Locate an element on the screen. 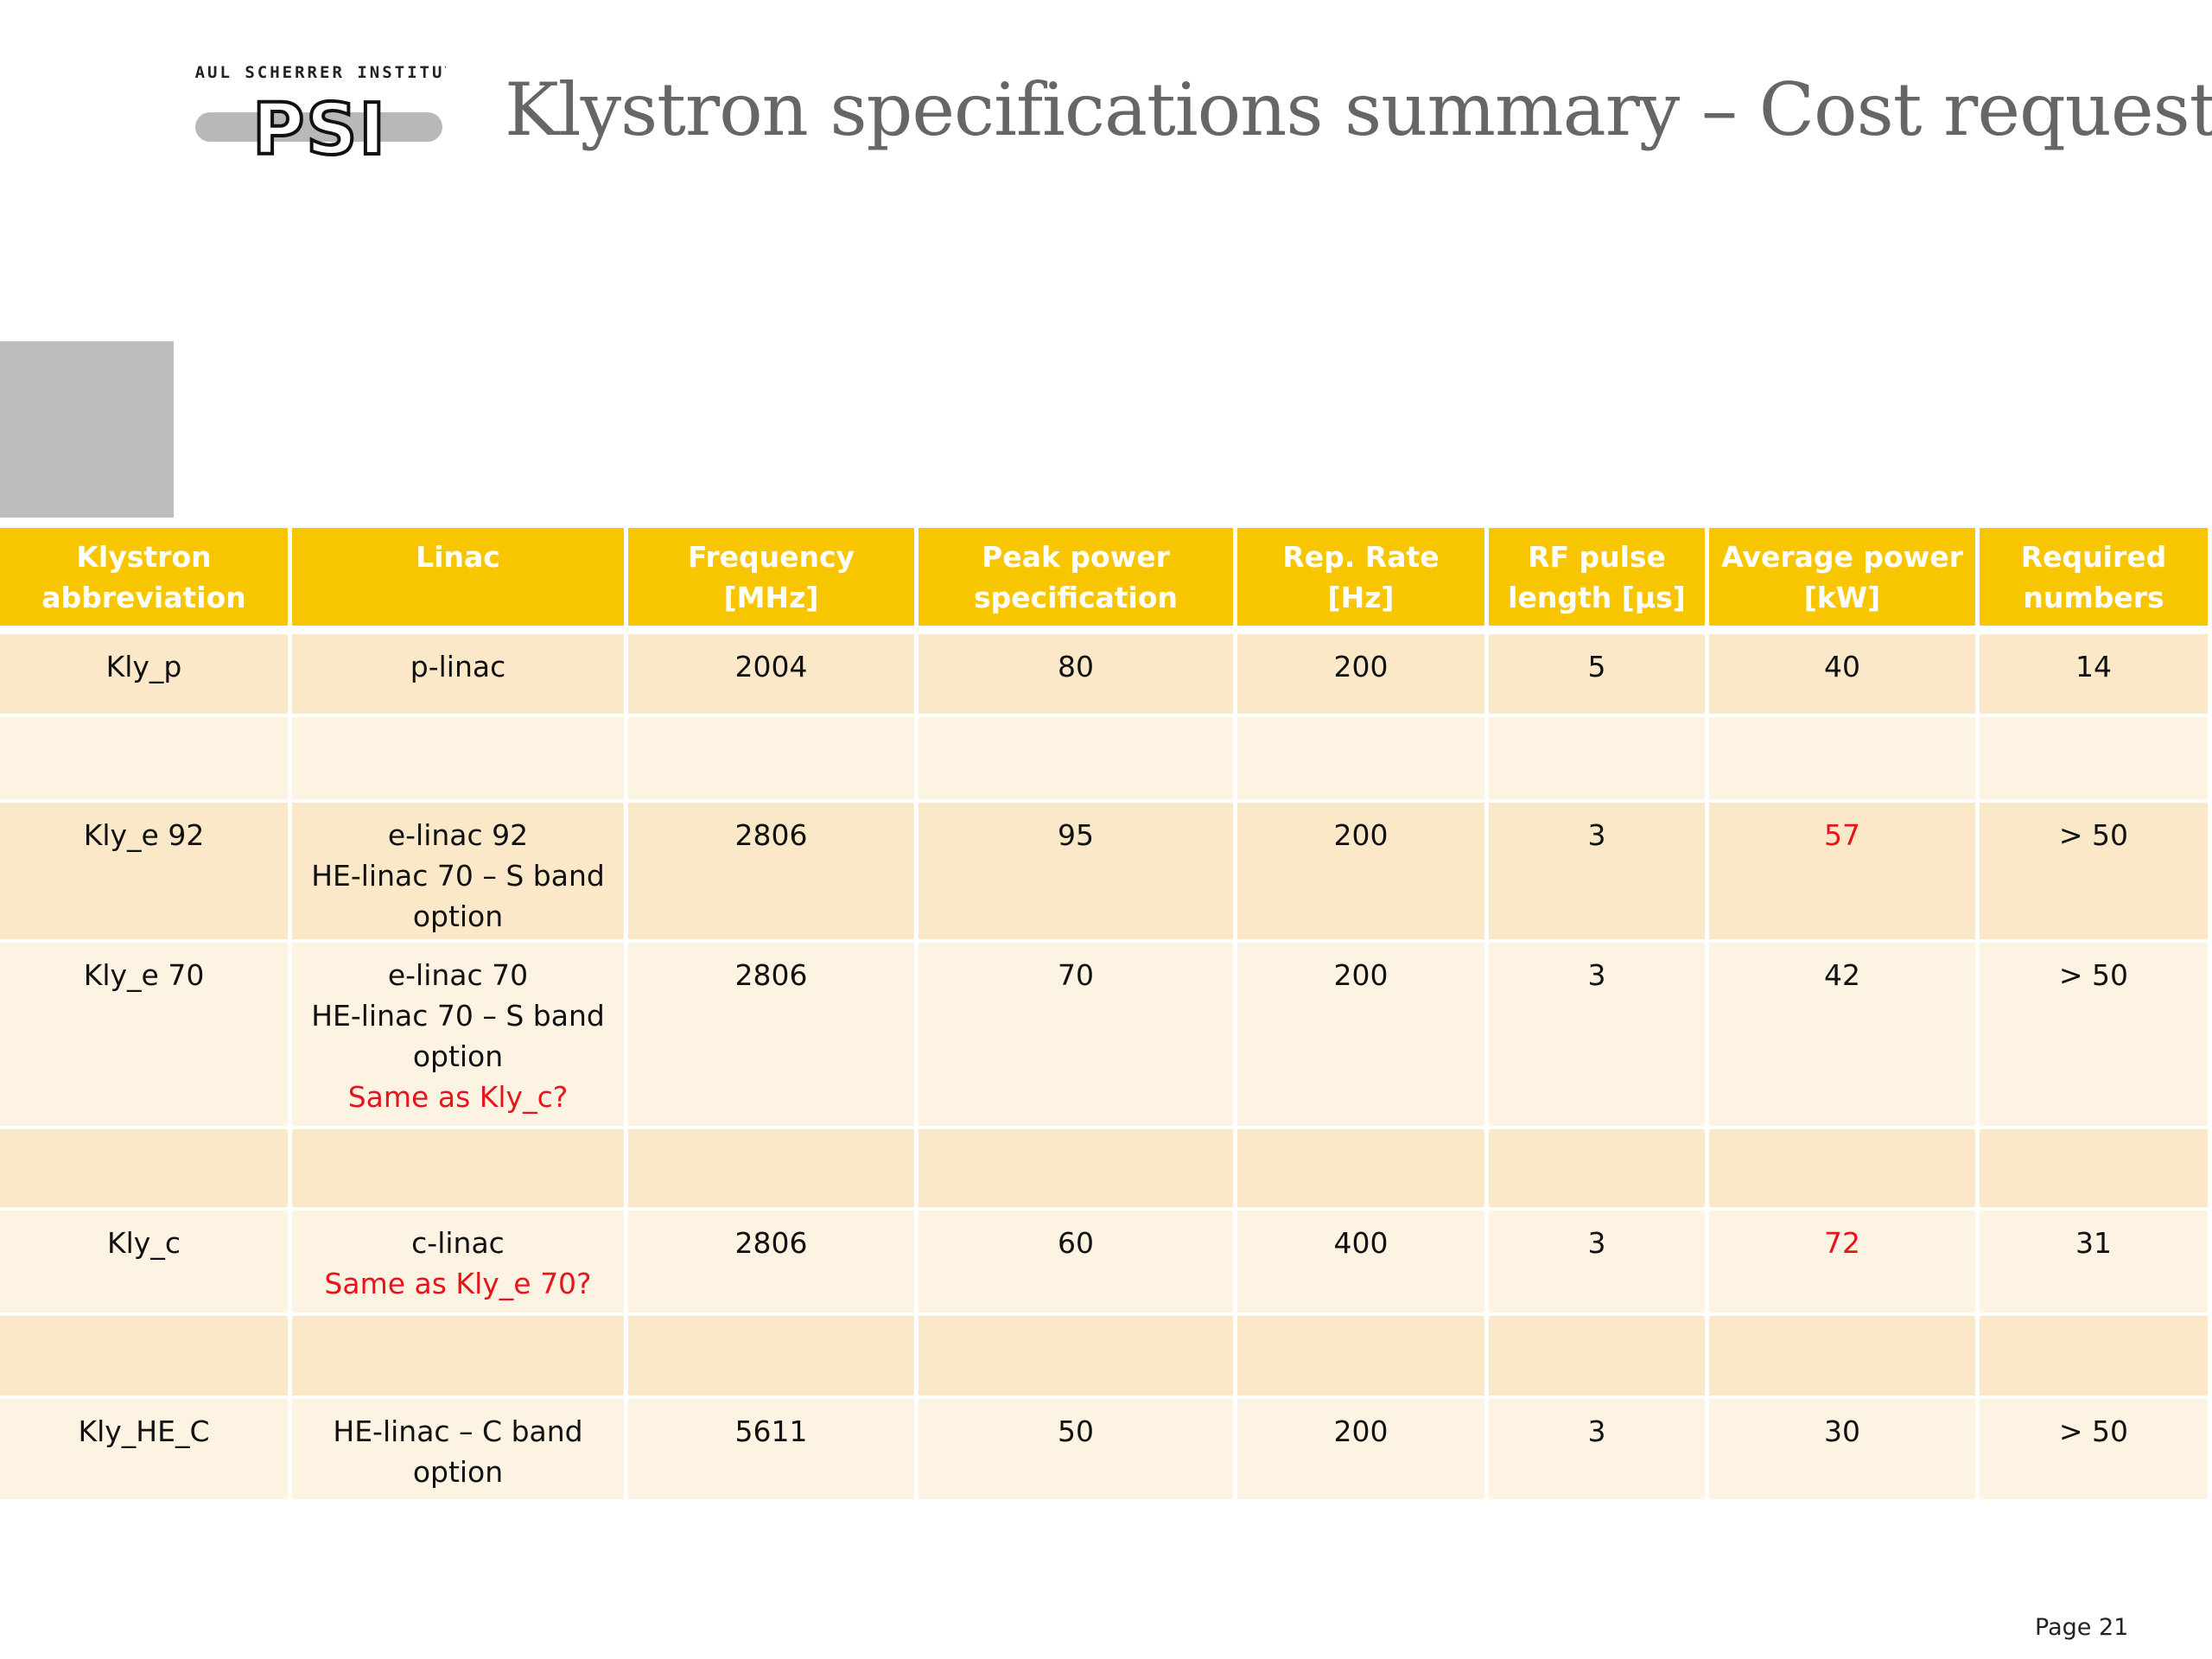  table-cell: 72 is located at coordinates (1842, 1262).